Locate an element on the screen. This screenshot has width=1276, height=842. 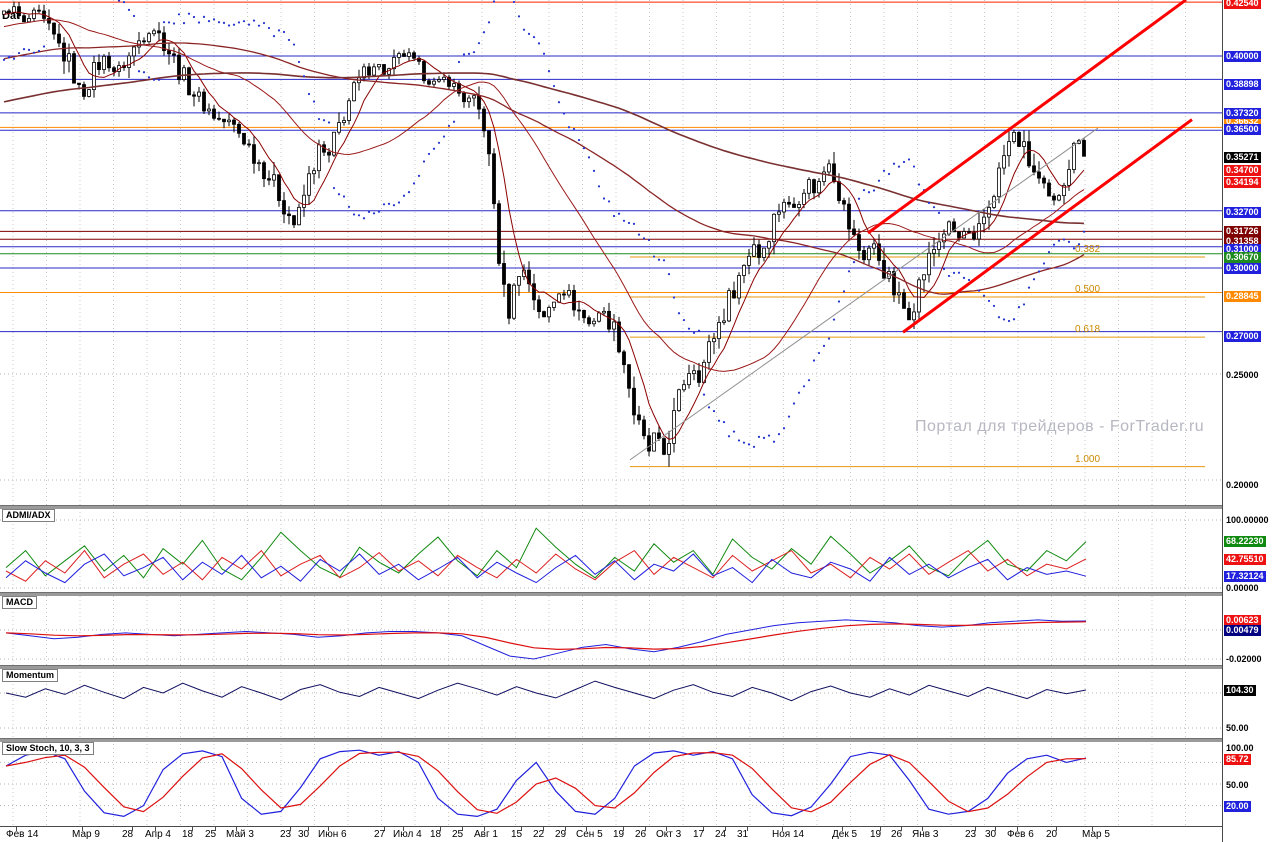
date-tick-label: Ноя 14 is located at coordinates (788, 834).